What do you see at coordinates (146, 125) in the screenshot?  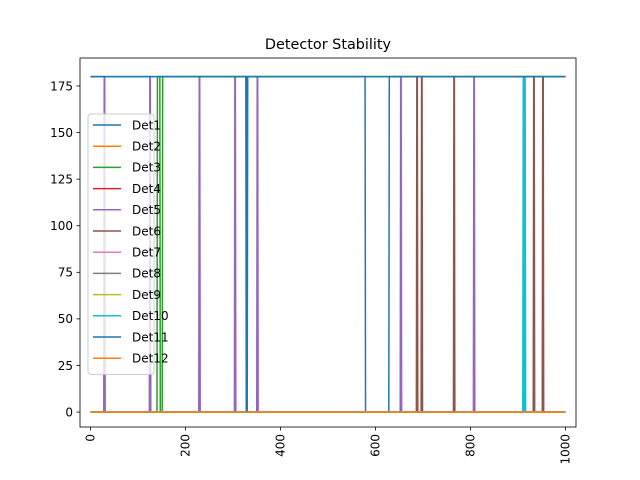 I see `legend-label-det1: Det1` at bounding box center [146, 125].